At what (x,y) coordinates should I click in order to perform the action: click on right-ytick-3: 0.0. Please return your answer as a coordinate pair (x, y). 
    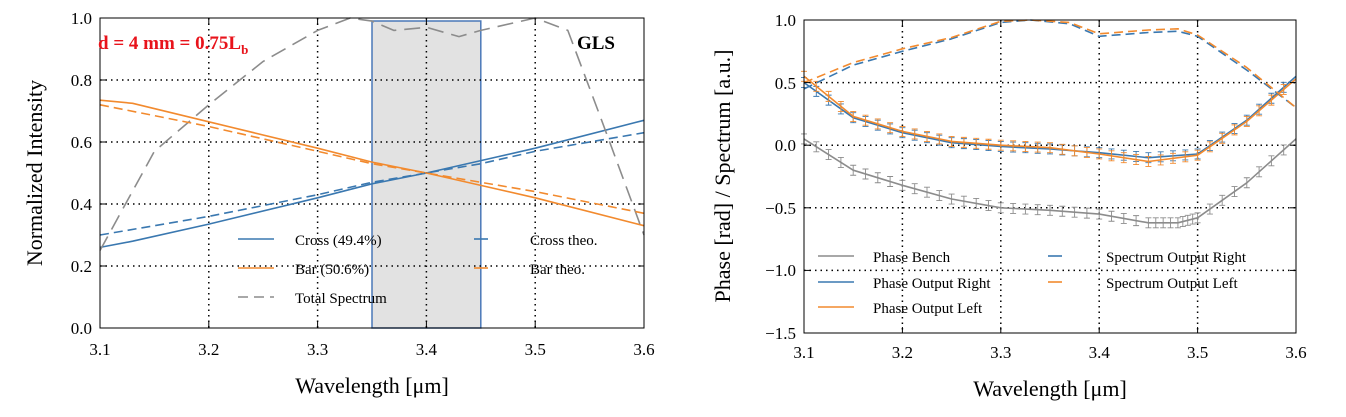
    Looking at the image, I should click on (785, 145).